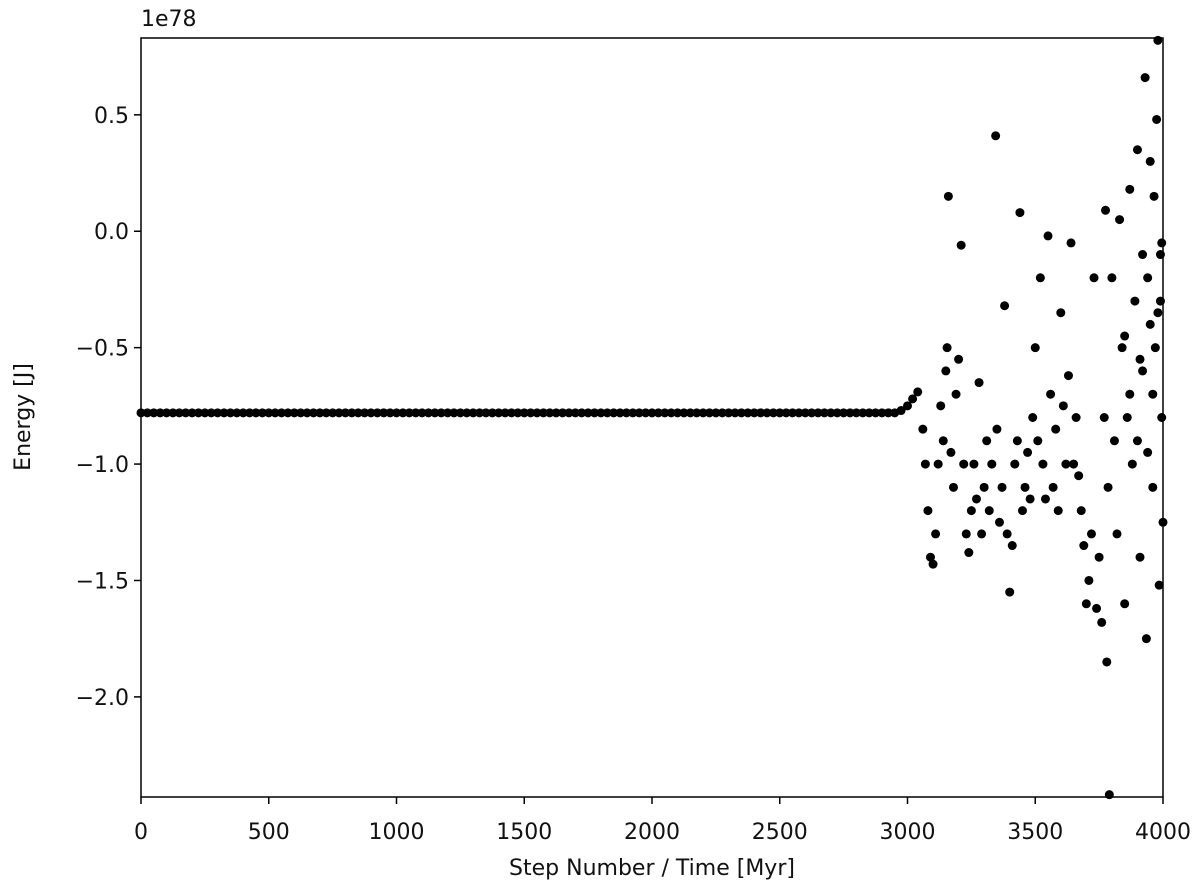  Describe the element at coordinates (269, 832) in the screenshot. I see `x-tick-label: 500` at that location.